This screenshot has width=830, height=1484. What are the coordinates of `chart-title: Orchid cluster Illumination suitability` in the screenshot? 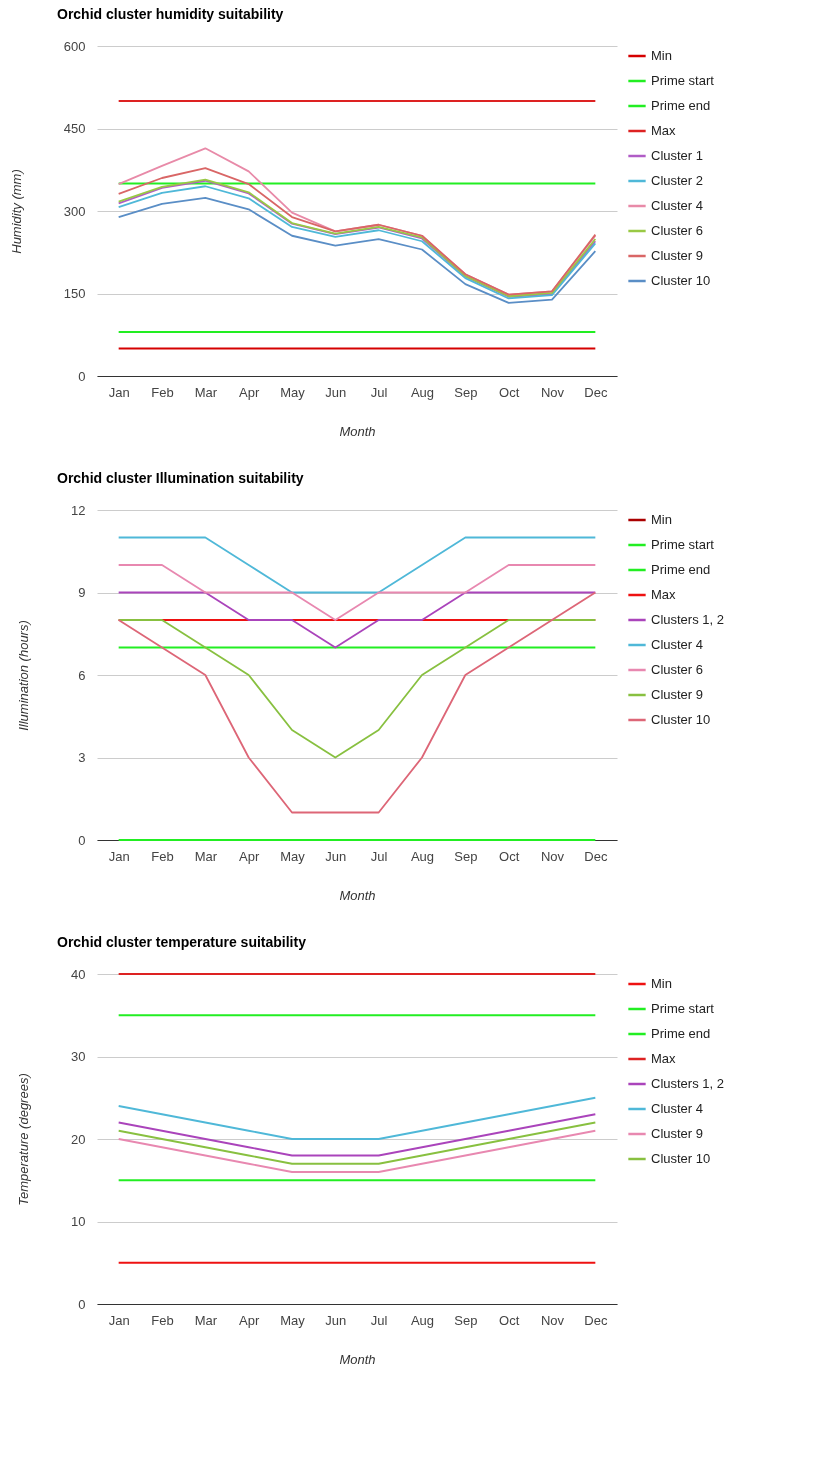 It's located at (180, 478).